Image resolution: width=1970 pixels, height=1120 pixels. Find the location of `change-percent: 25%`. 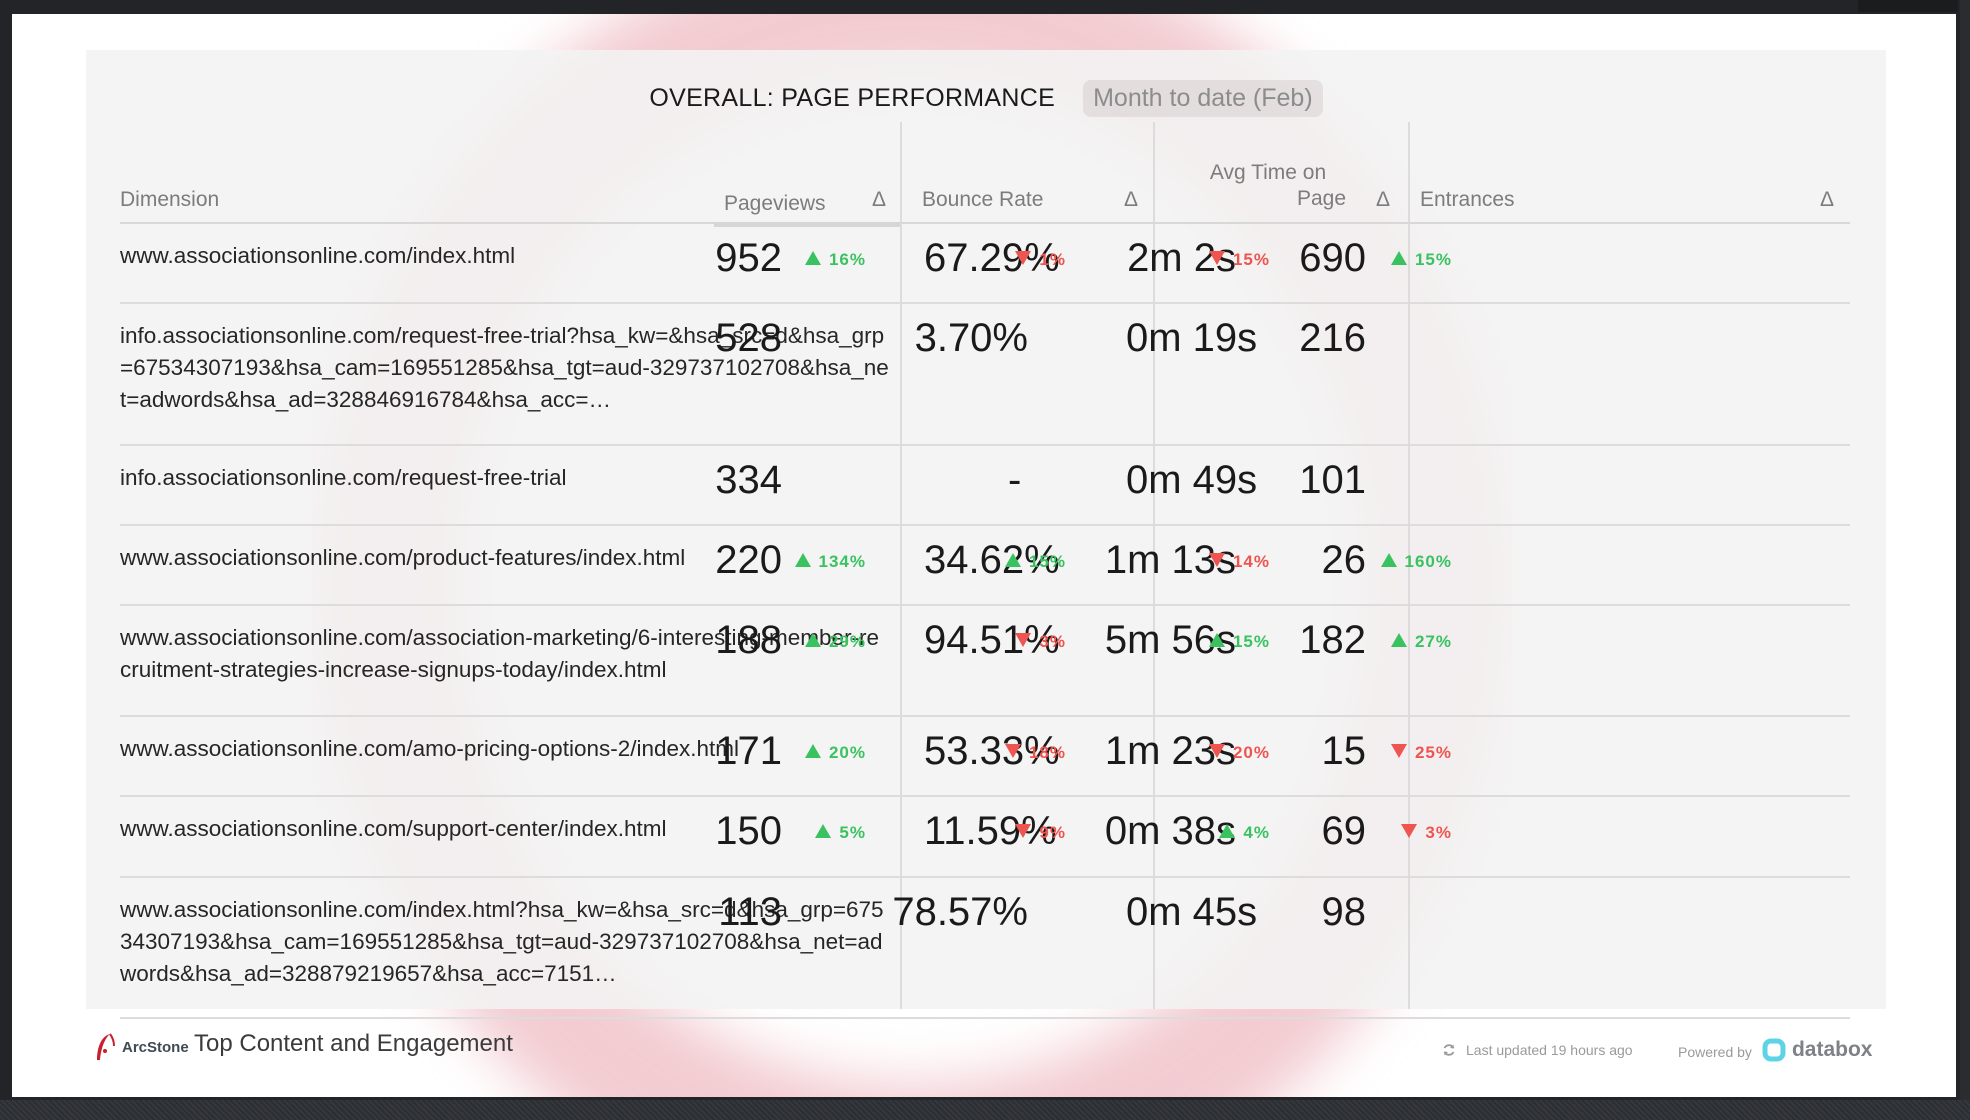

change-percent: 25% is located at coordinates (1433, 752).